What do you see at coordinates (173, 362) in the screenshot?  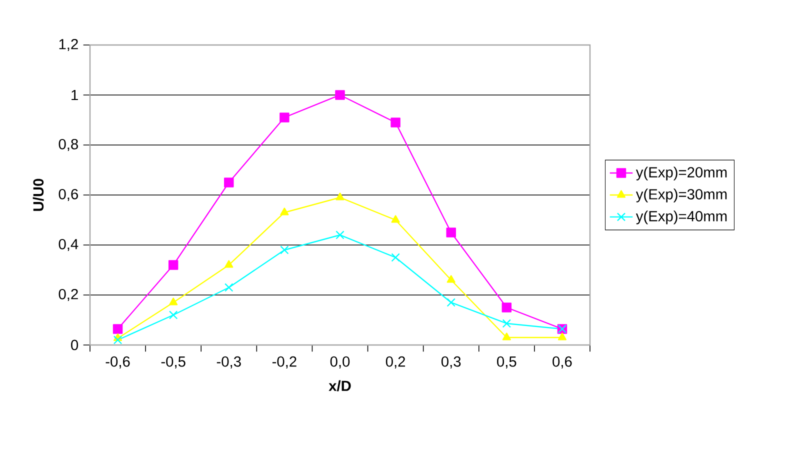 I see `x-tick-label: -0,5` at bounding box center [173, 362].